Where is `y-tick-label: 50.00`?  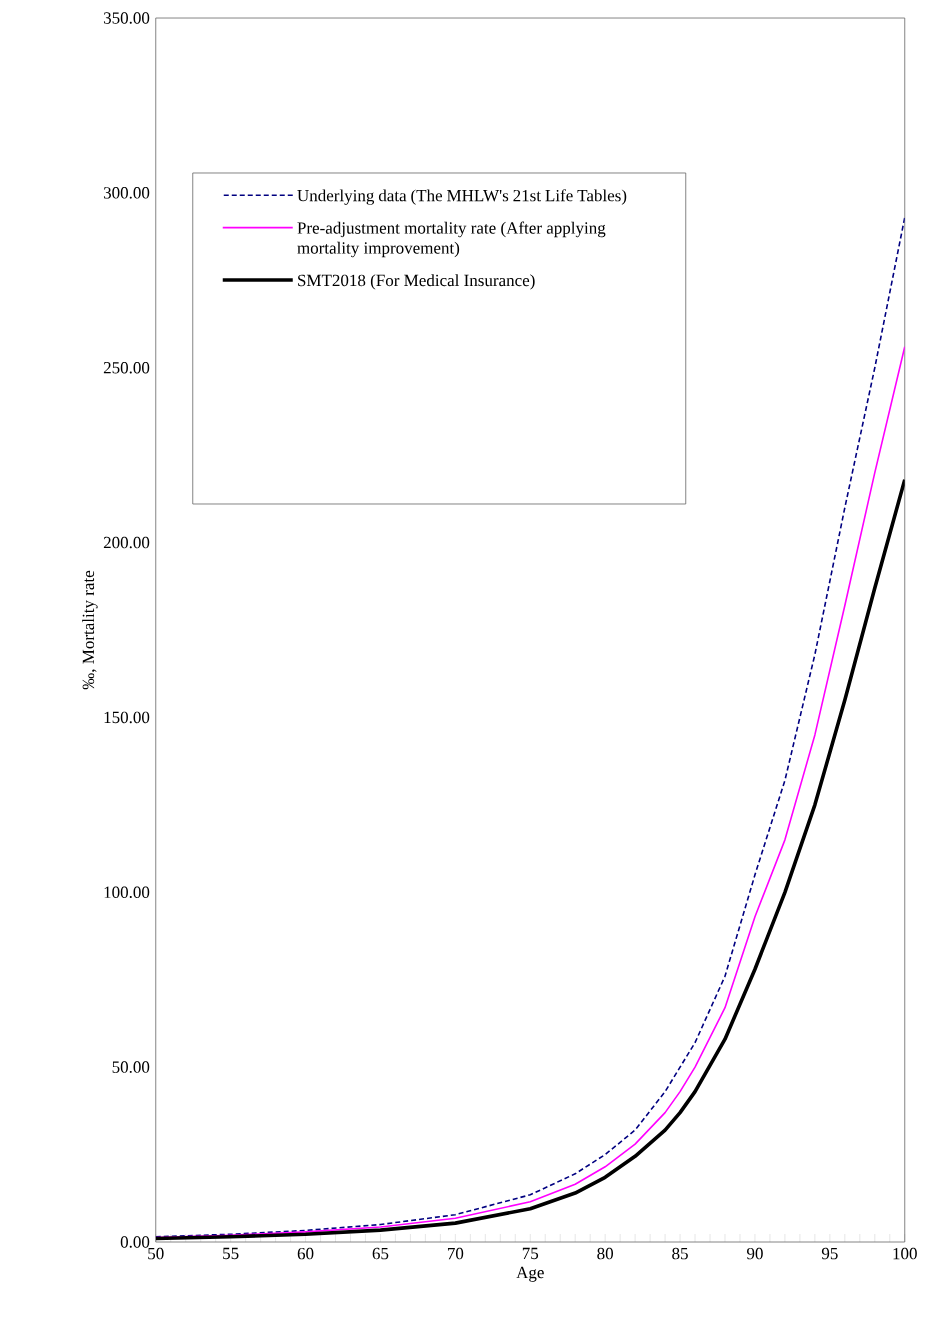
y-tick-label: 50.00 is located at coordinates (131, 1067).